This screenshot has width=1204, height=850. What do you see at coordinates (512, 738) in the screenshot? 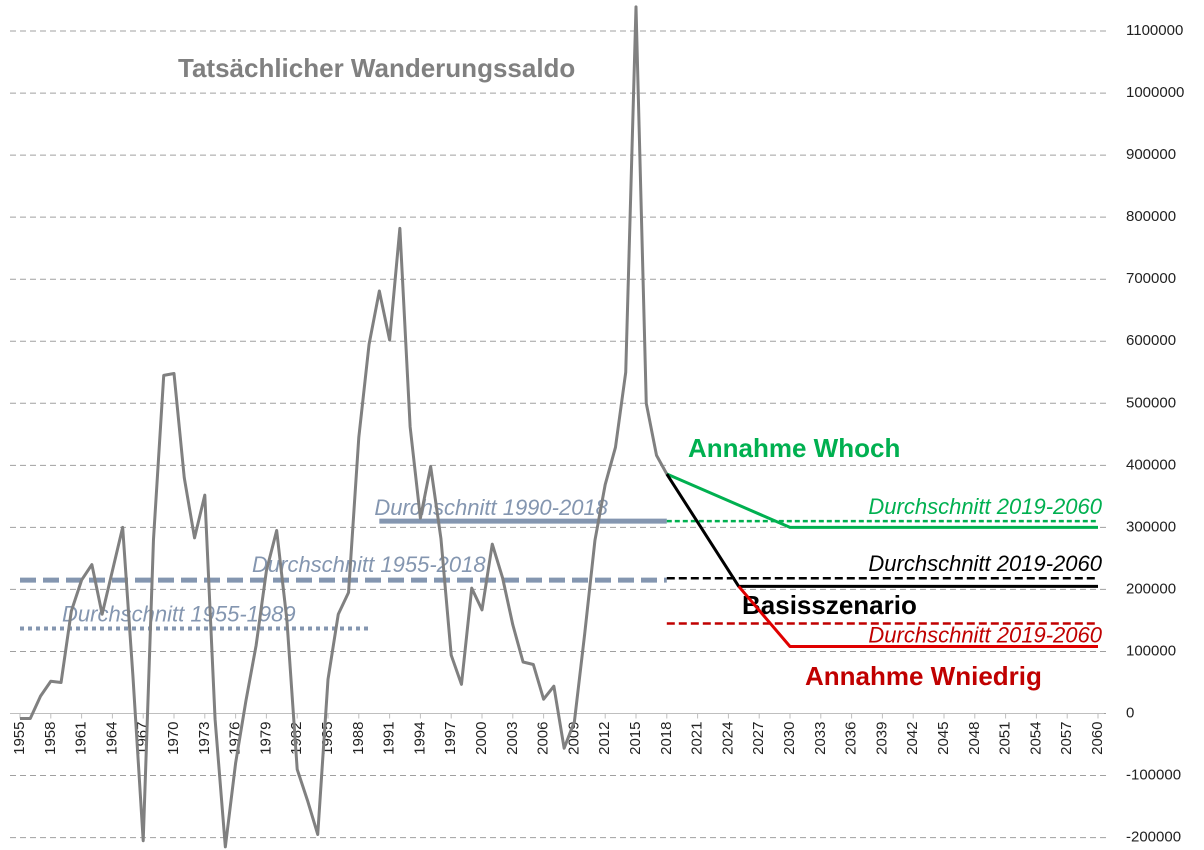
I see `x-tick-label: 2003` at bounding box center [512, 738].